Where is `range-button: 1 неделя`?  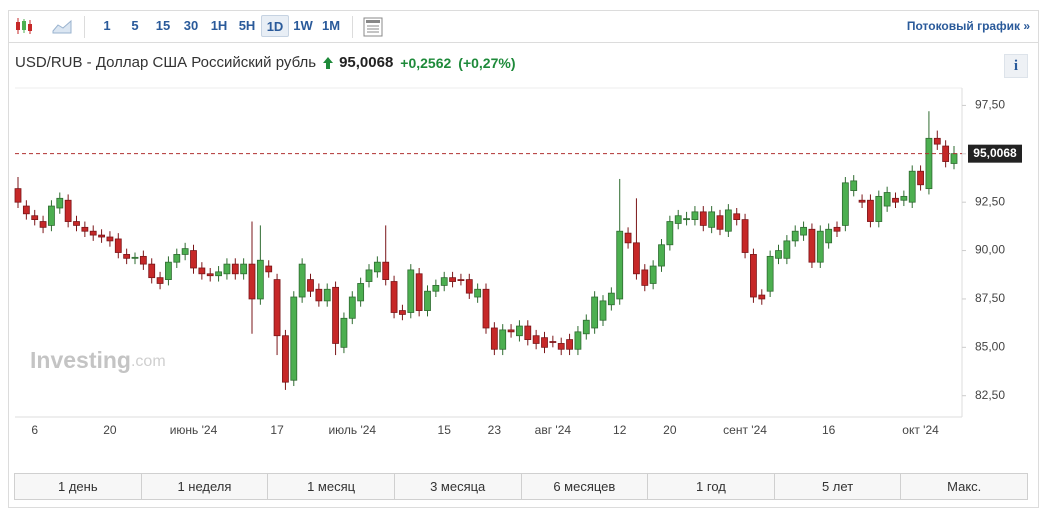
range-button: 1 неделя is located at coordinates (205, 486).